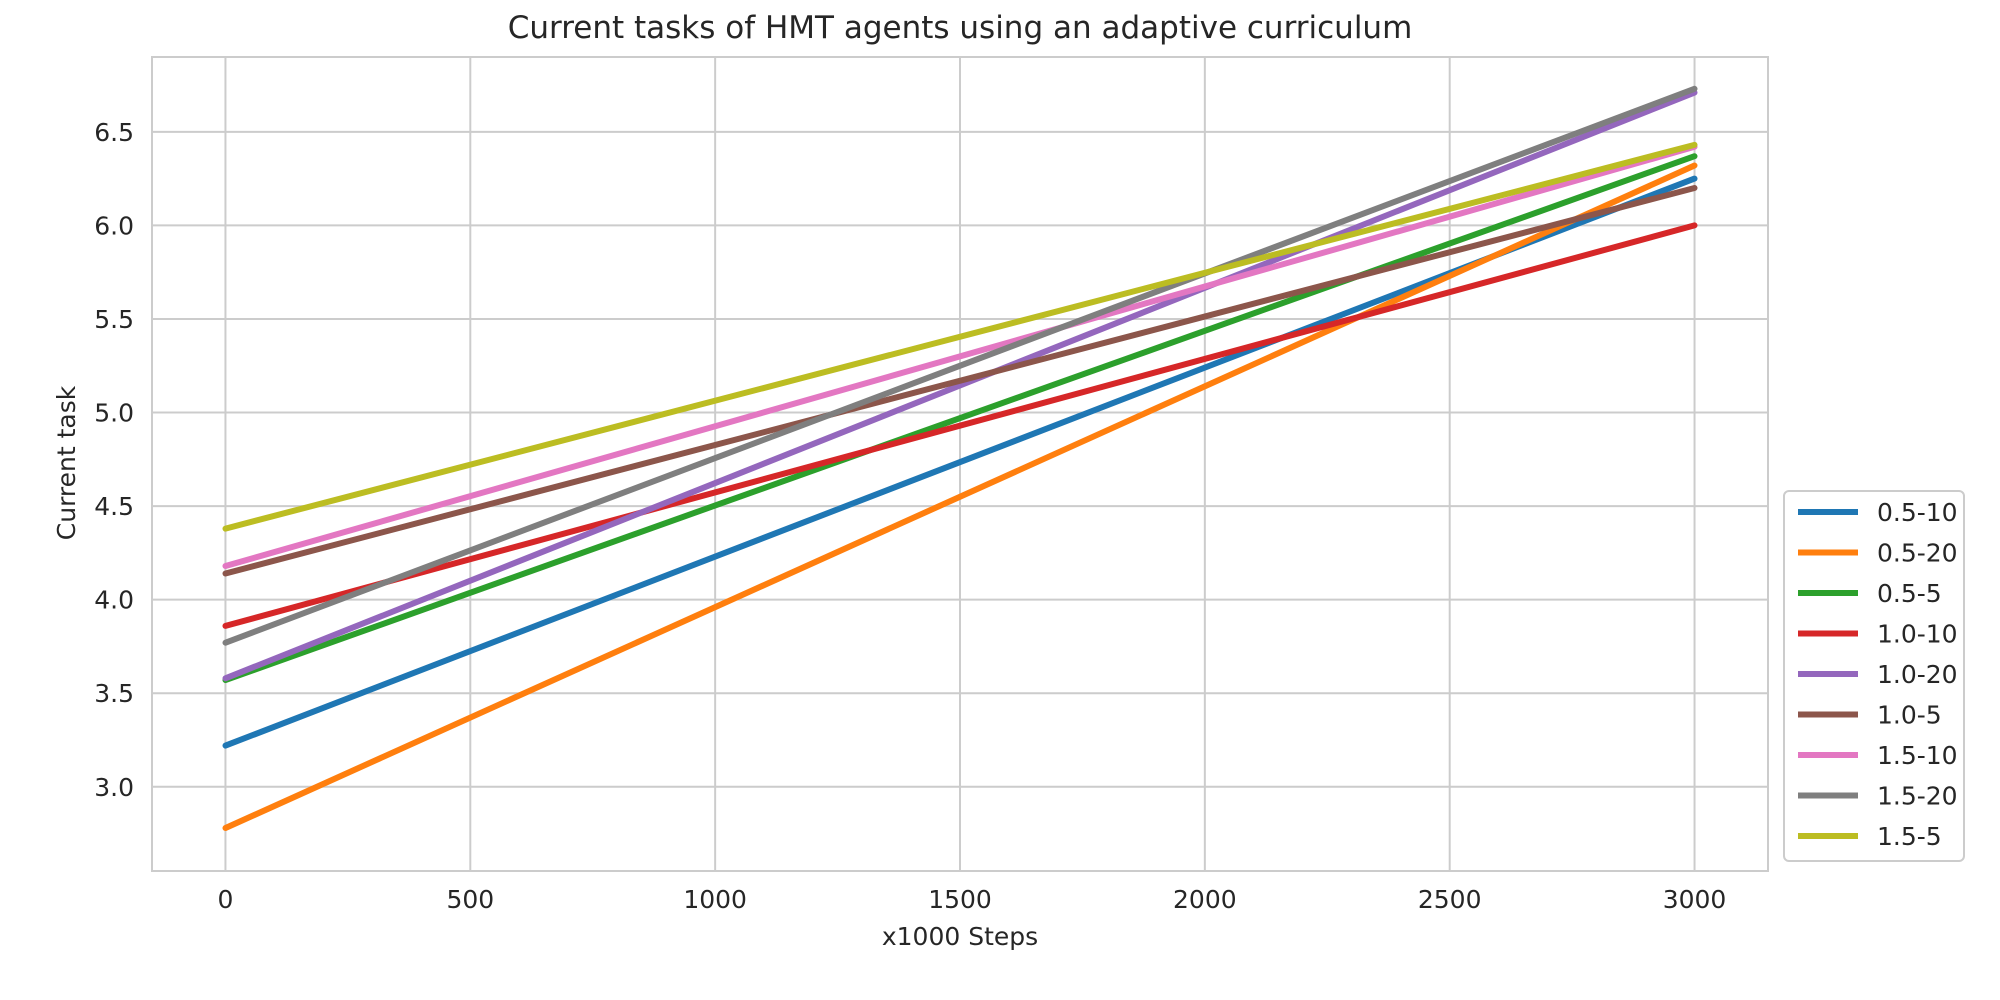  I want to click on legend-box, so click(1874, 676).